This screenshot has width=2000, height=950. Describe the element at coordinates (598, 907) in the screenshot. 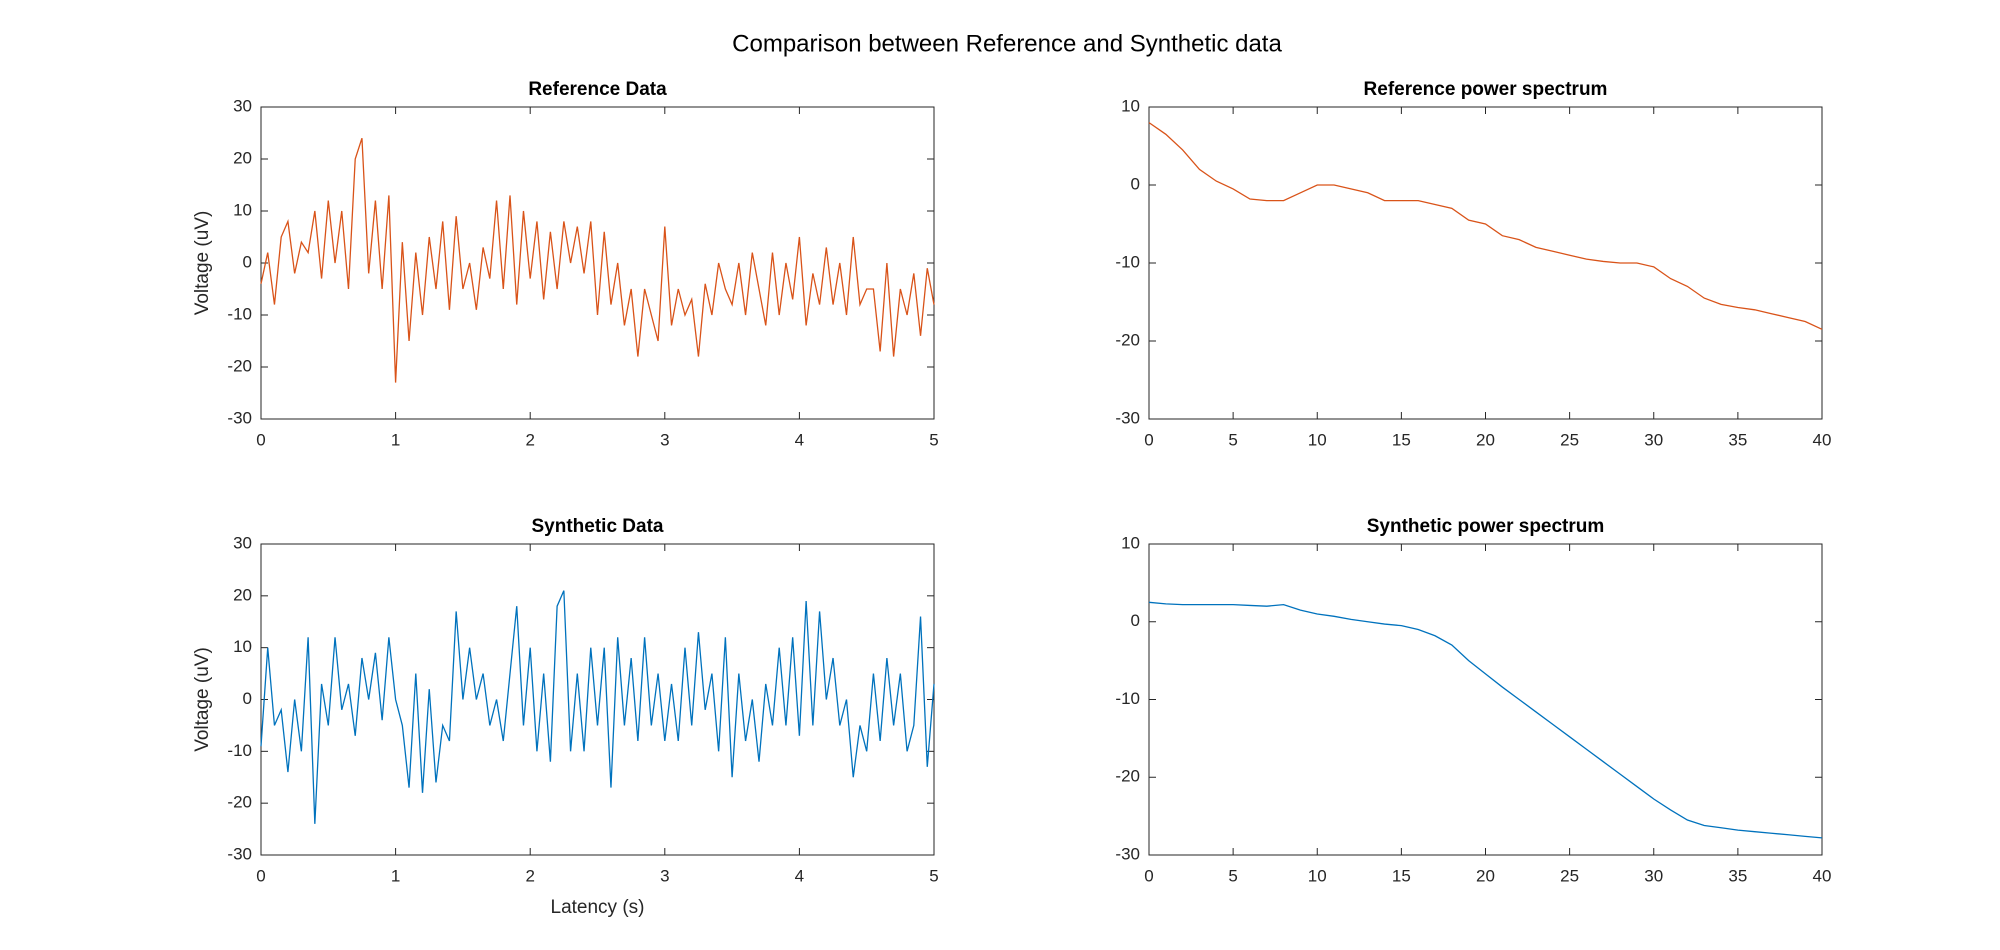

I see `x-axis-label: Latency (s)` at that location.